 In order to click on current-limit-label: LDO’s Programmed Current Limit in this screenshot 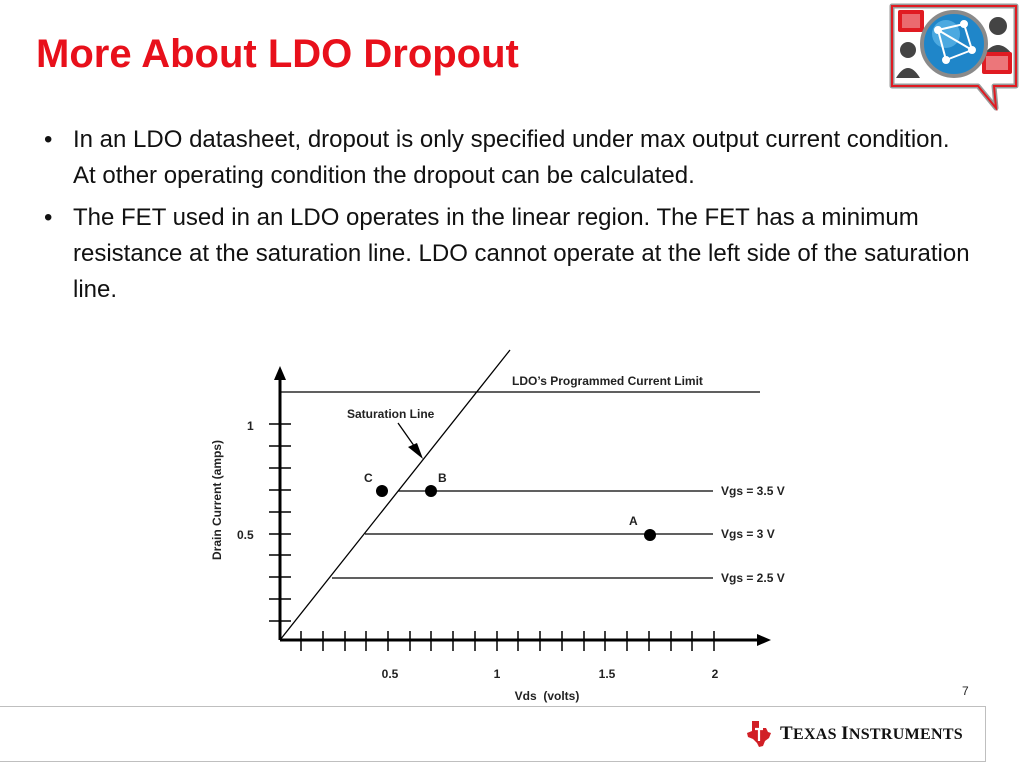, I will do `click(607, 381)`.